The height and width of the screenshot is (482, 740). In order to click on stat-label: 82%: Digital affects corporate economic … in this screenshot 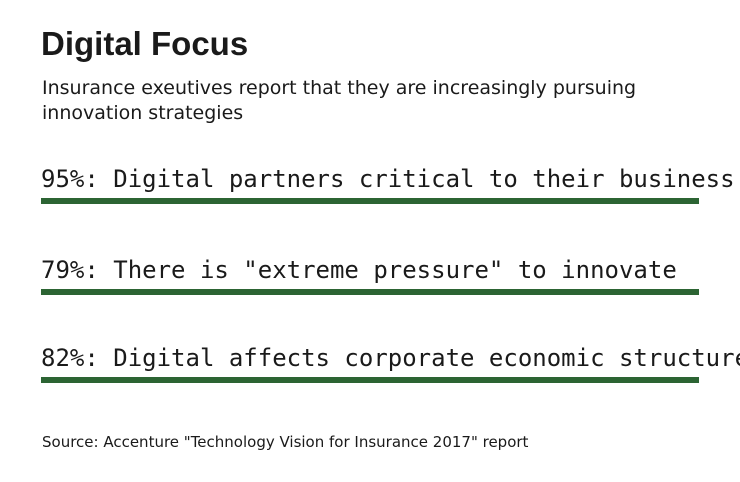, I will do `click(390, 358)`.